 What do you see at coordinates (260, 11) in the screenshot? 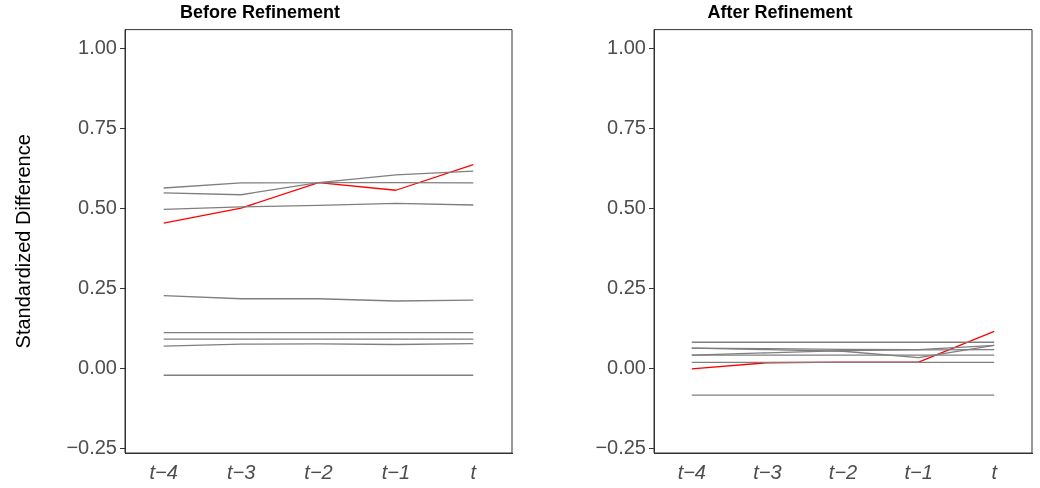
I see `chart-title: Before Refinement` at bounding box center [260, 11].